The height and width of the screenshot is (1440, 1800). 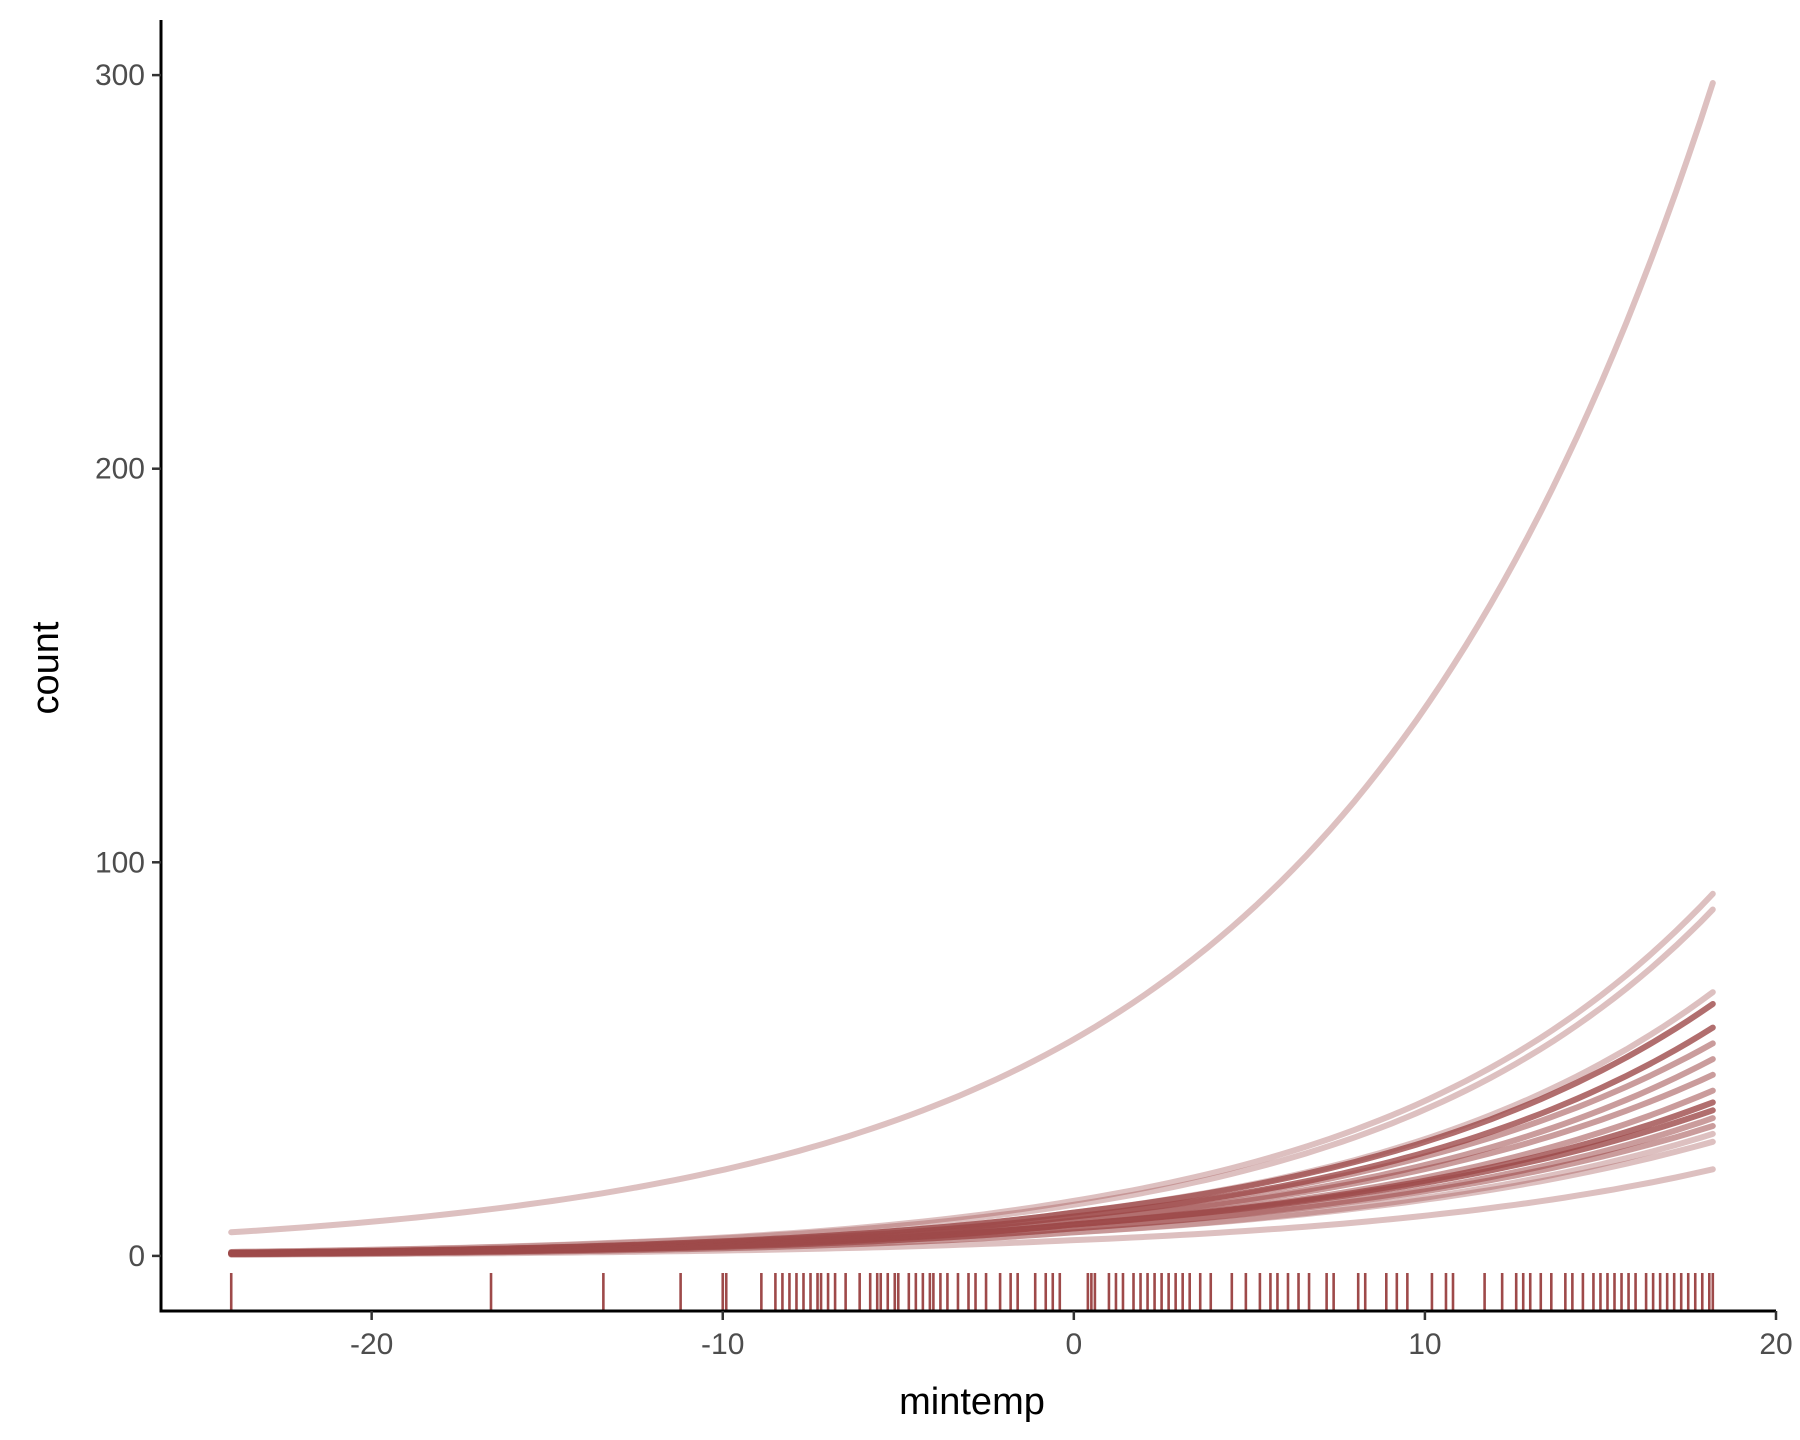 What do you see at coordinates (1775, 1344) in the screenshot?
I see `x-tick-label: 20` at bounding box center [1775, 1344].